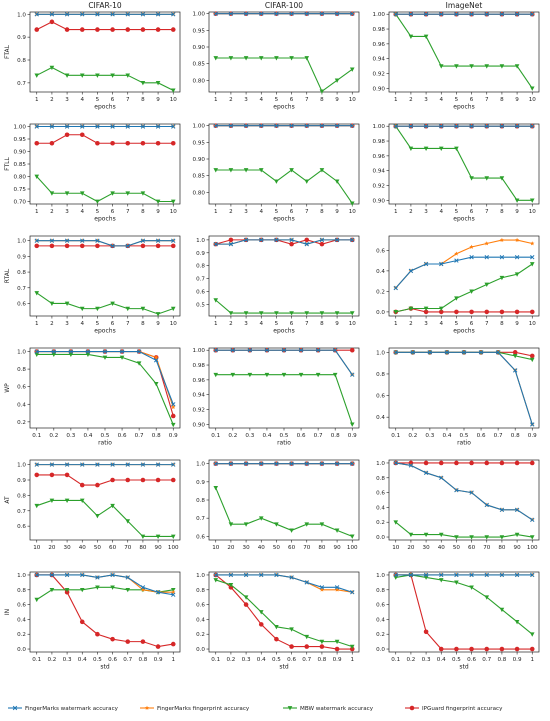 This screenshot has height=721, width=550. I want to click on x-tick-label: 0.3, so click(426, 660).